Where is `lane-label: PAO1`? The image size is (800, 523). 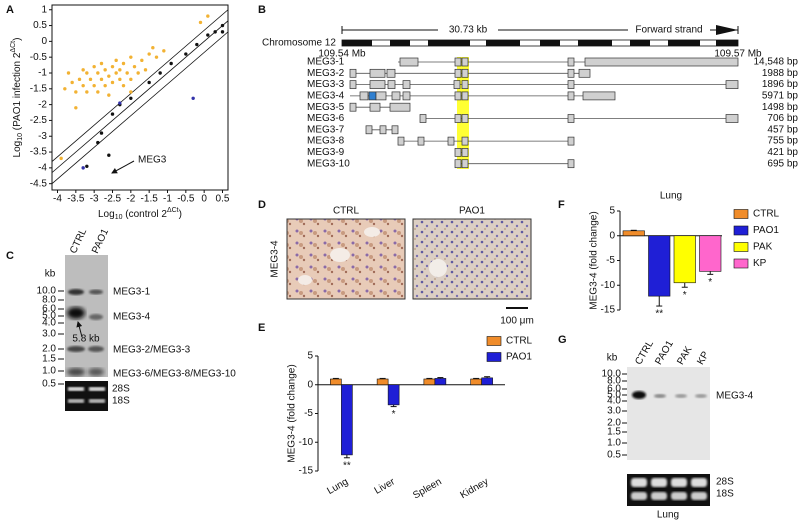
lane-label: PAO1 is located at coordinates (100, 241).